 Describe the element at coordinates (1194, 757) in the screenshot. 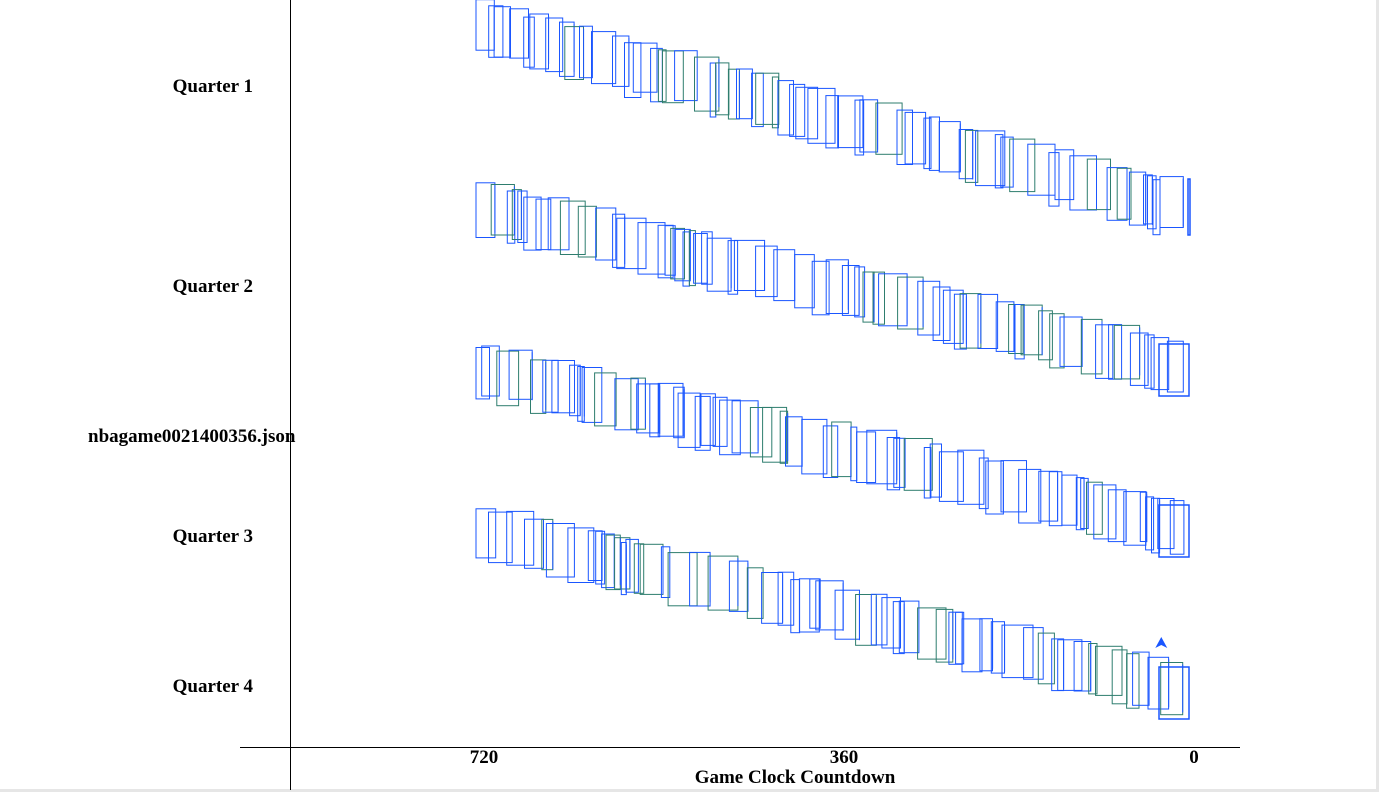

I see `x-tick-label-0: 0` at that location.